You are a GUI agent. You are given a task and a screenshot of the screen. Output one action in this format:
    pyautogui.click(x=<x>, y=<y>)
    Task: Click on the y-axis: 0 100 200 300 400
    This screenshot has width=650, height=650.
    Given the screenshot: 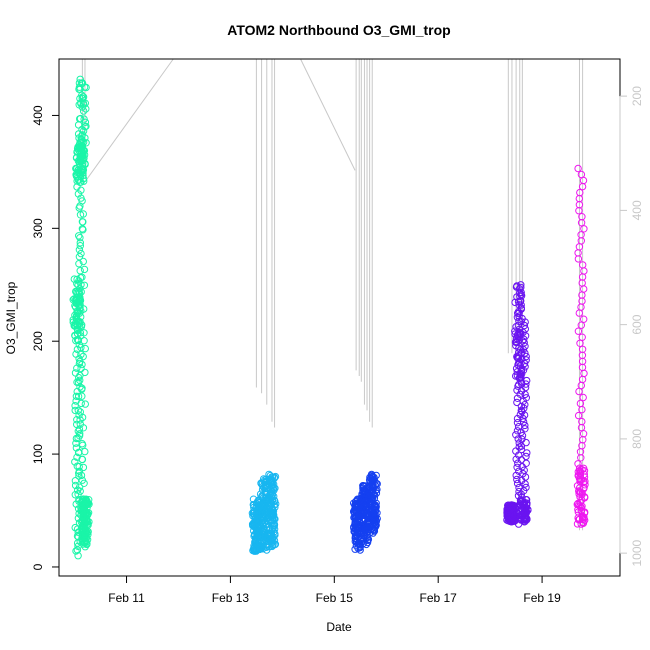 What is the action you would take?
    pyautogui.click(x=45, y=337)
    